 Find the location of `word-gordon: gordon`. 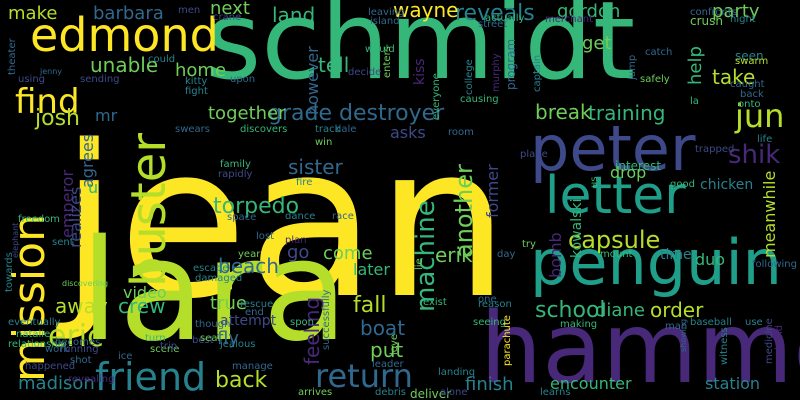

word-gordon: gordon is located at coordinates (589, 11).